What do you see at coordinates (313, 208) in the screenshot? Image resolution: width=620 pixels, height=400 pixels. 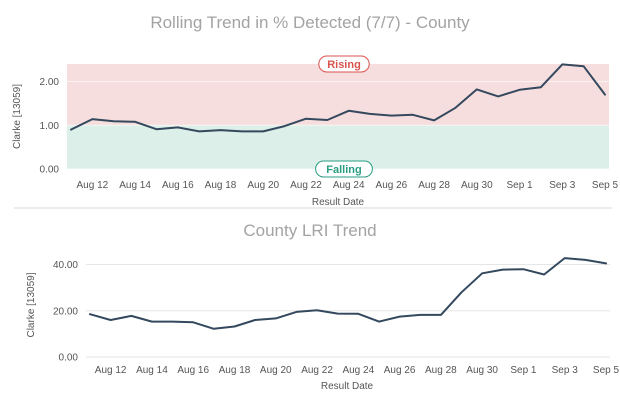 I see `panel-divider` at bounding box center [313, 208].